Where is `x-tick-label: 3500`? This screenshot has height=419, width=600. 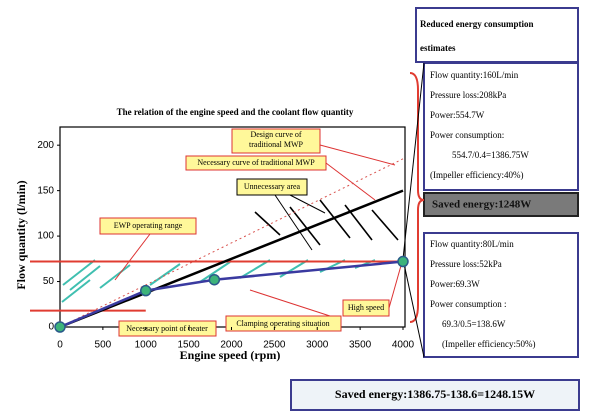
x-tick-label: 3500 is located at coordinates (360, 345).